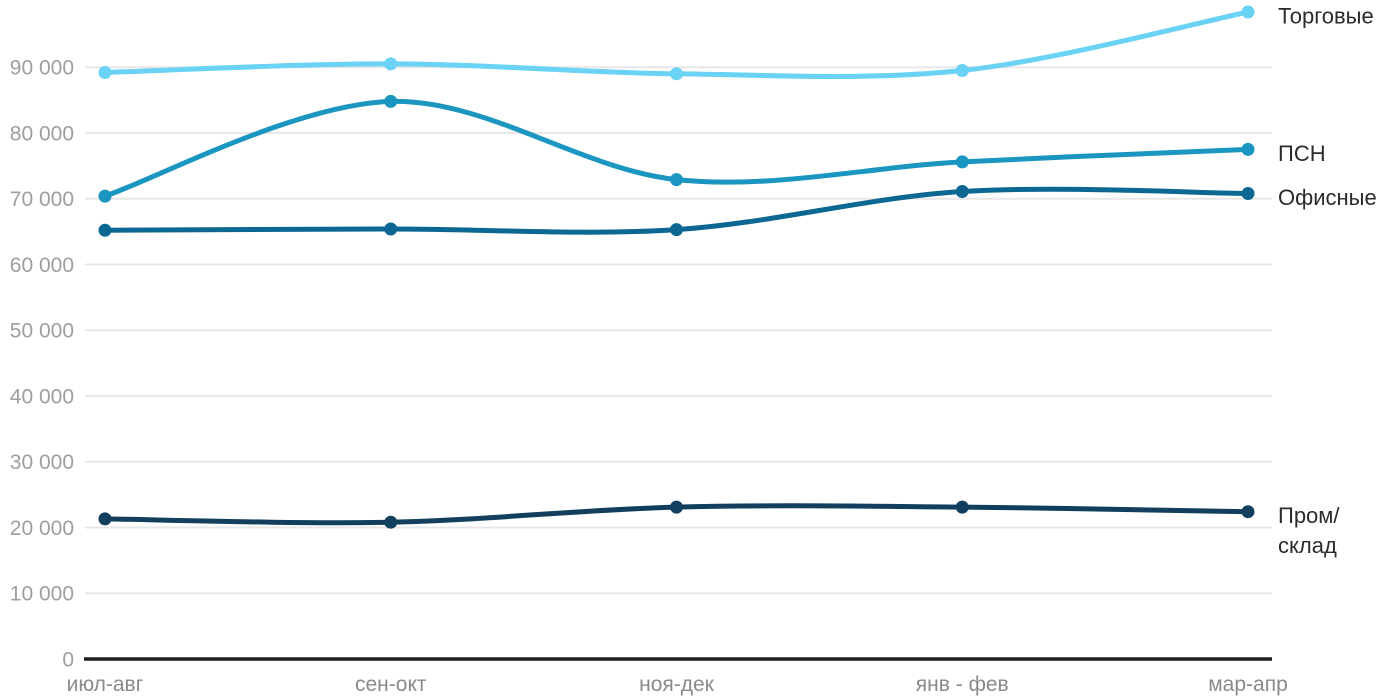 This screenshot has width=1400, height=700. What do you see at coordinates (1309, 515) in the screenshot?
I see `series-label: Пром/` at bounding box center [1309, 515].